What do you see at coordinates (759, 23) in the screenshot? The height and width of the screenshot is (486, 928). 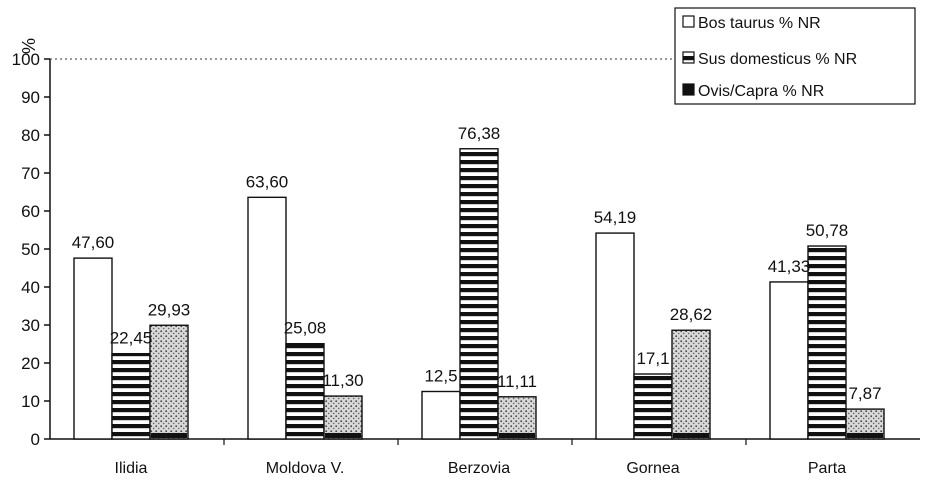 I see `legend-label-bos-taurus: Bos taurus % NR` at bounding box center [759, 23].